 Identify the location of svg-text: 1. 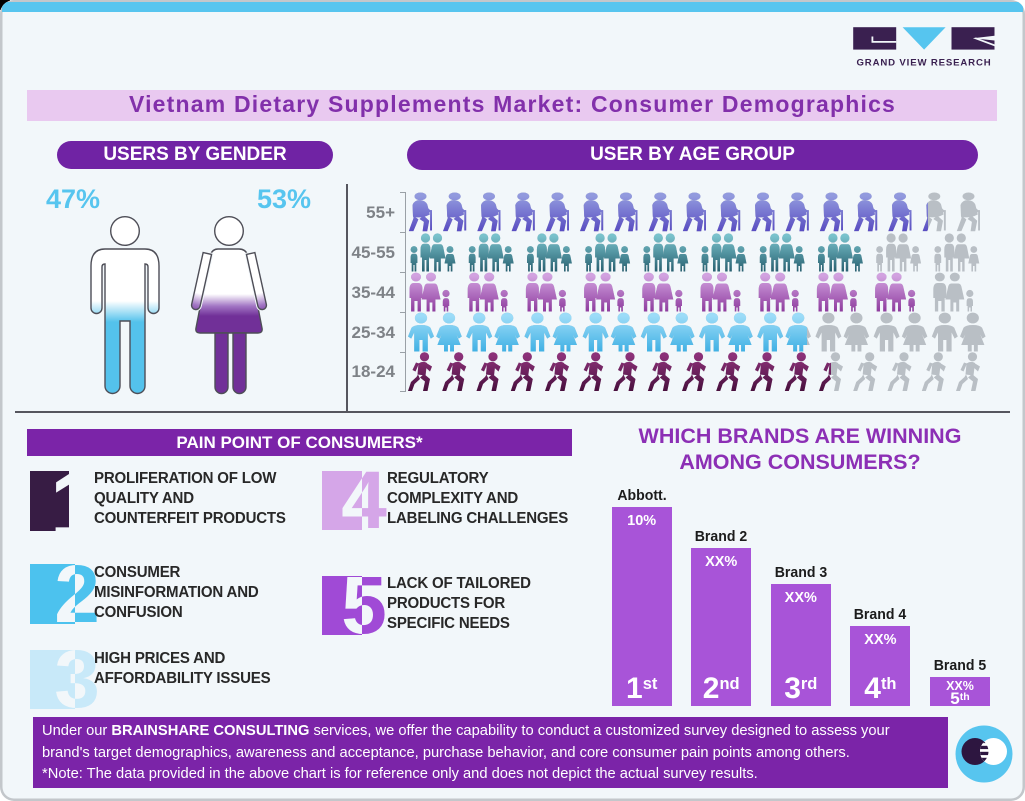
(76, 501).